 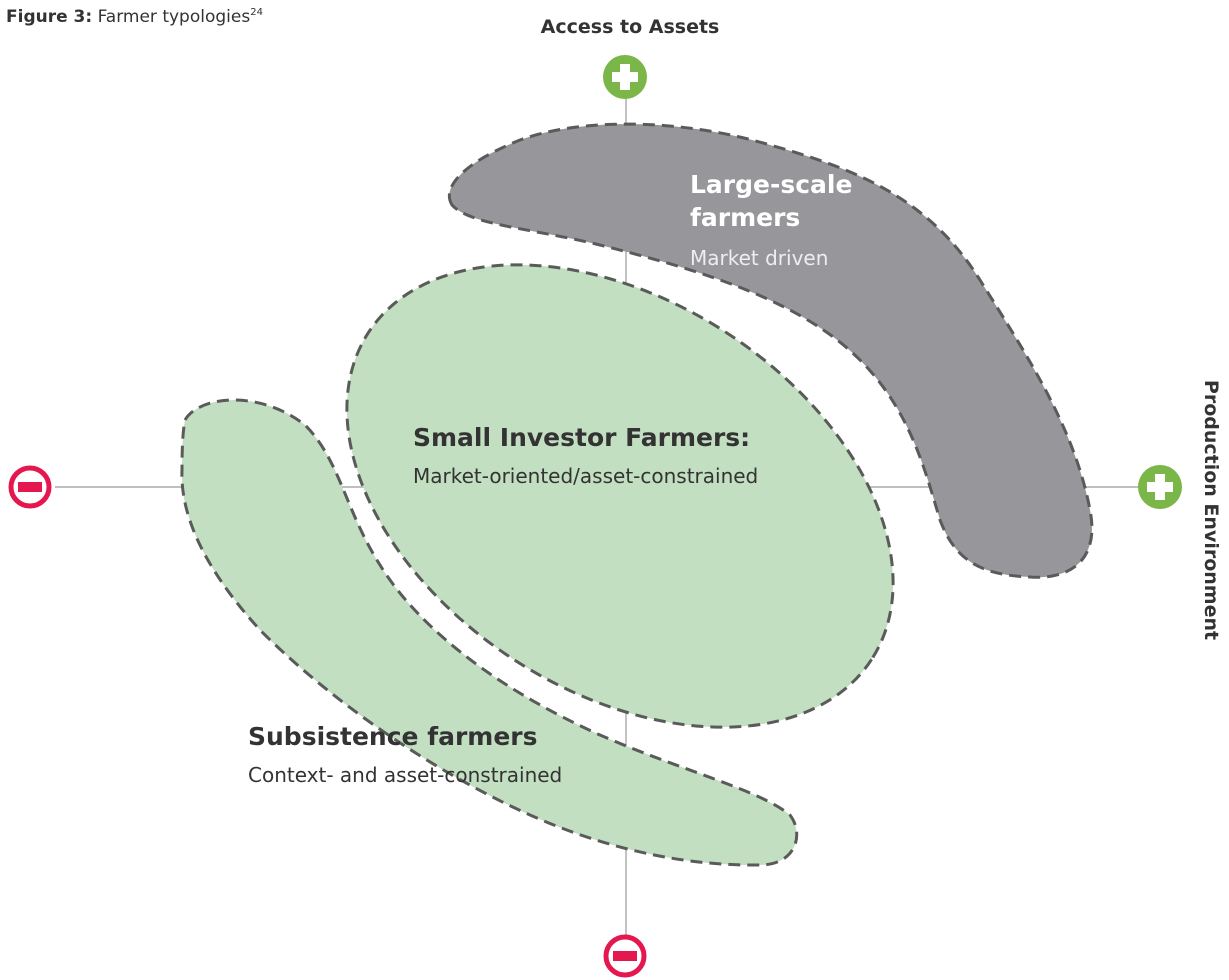 What do you see at coordinates (625, 77) in the screenshot?
I see `plus-icon-top` at bounding box center [625, 77].